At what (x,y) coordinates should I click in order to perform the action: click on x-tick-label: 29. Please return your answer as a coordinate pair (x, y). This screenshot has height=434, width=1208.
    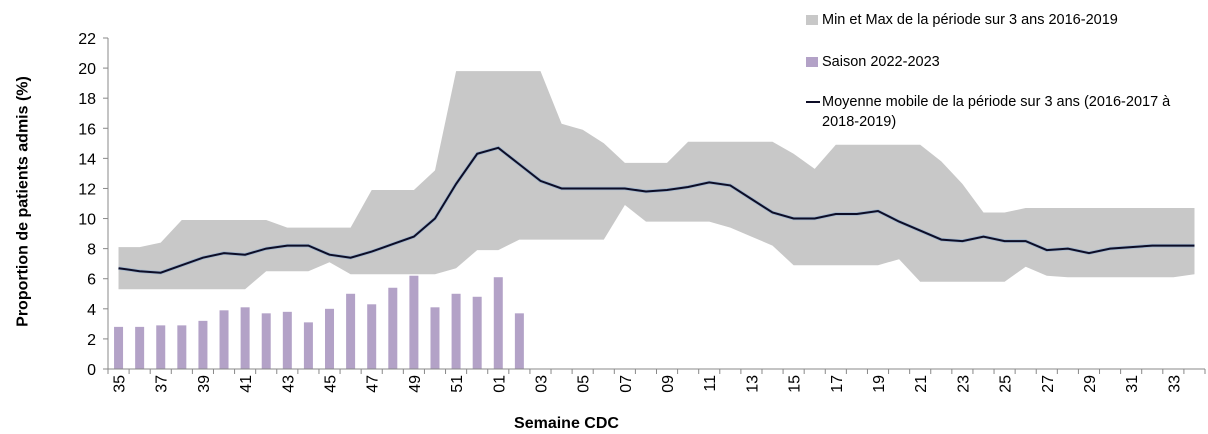
    Looking at the image, I should click on (1090, 384).